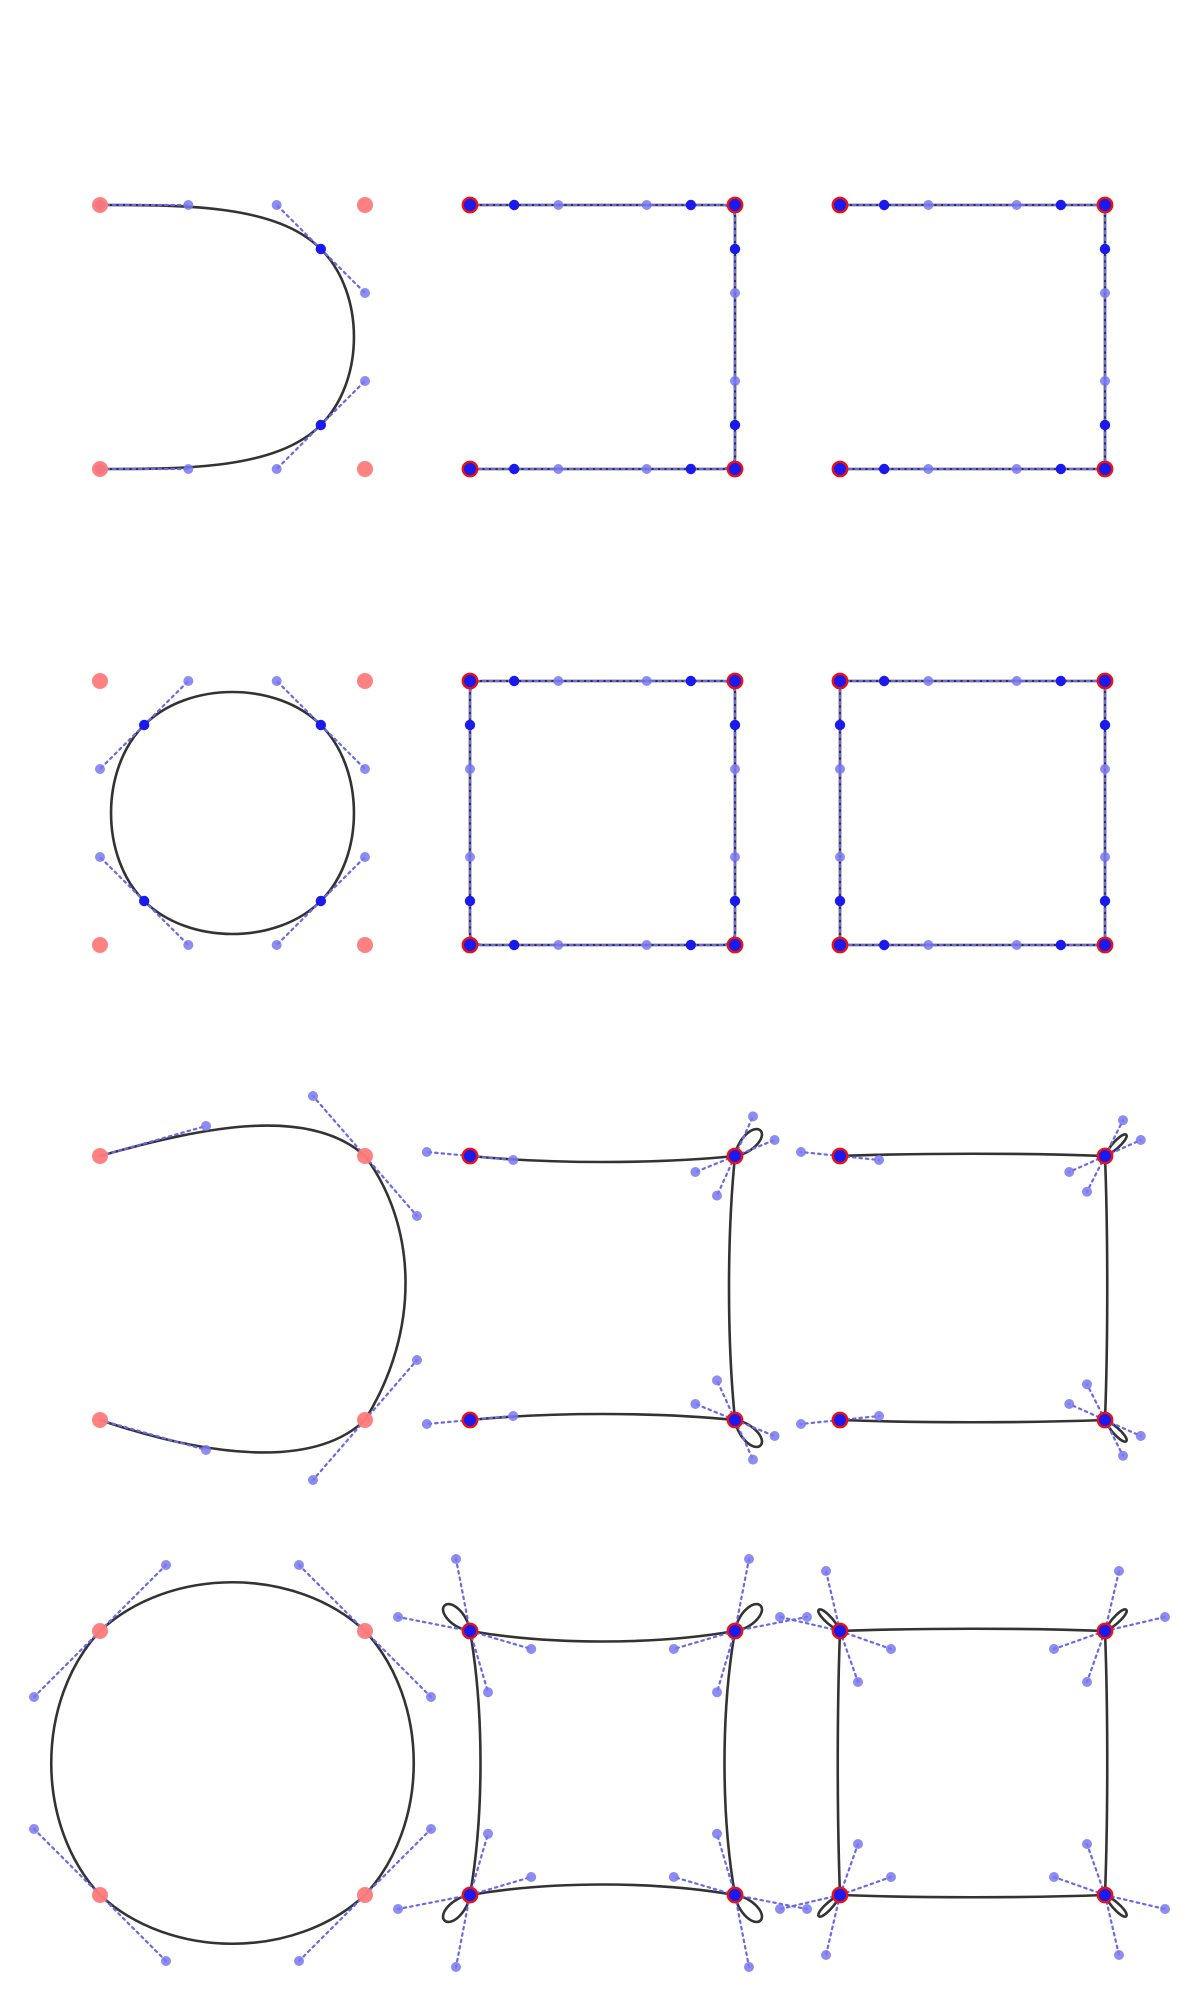 This screenshot has height=1989, width=1200. I want to click on panel-r0-c2, so click(972, 337).